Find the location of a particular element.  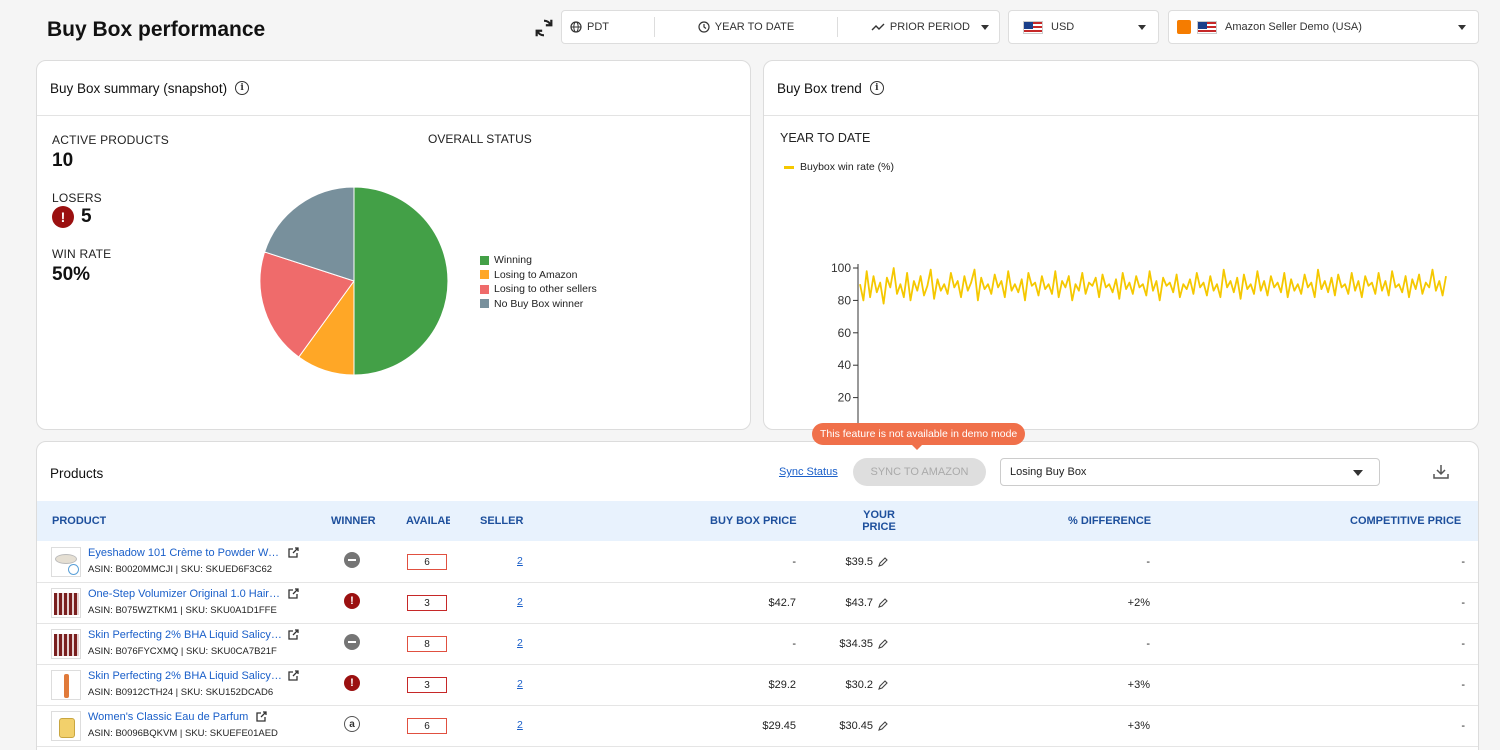

store-label: Amazon Seller Demo (USA) is located at coordinates (1293, 27).